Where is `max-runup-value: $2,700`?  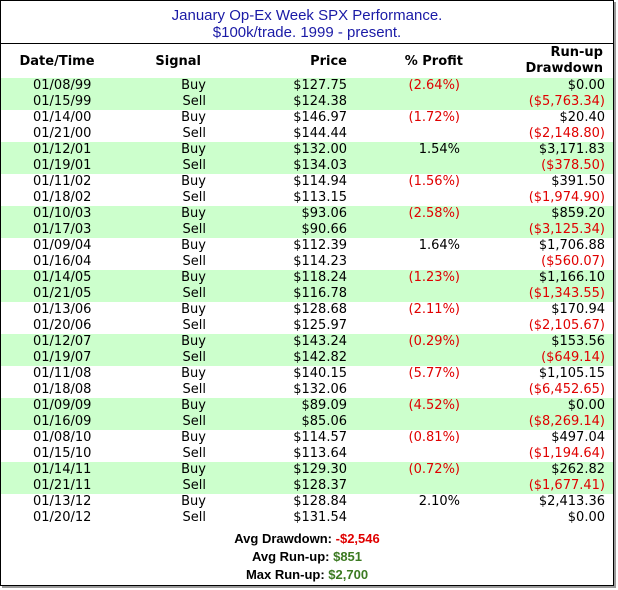
max-runup-value: $2,700 is located at coordinates (348, 574).